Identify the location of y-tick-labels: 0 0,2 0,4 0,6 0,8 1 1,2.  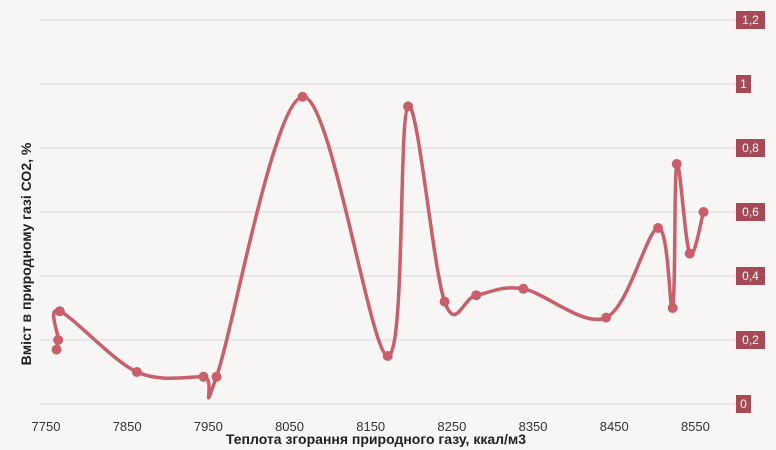
(750, 212).